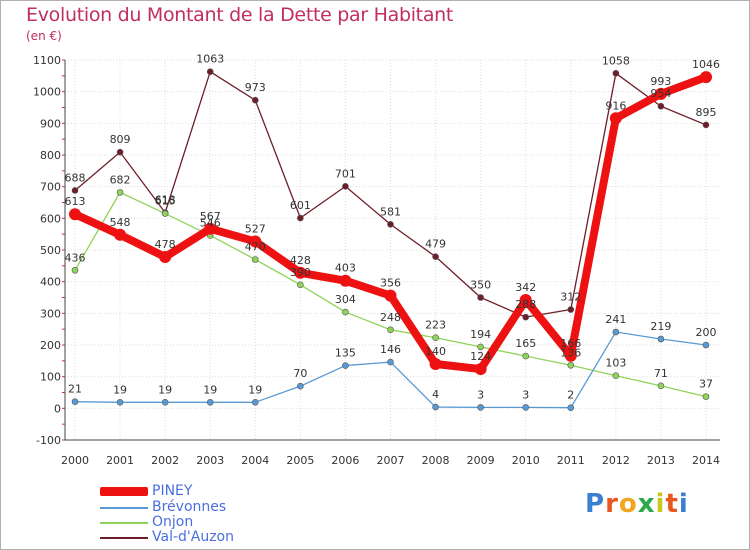  I want to click on data-label-val-d-auzon: 809, so click(120, 139).